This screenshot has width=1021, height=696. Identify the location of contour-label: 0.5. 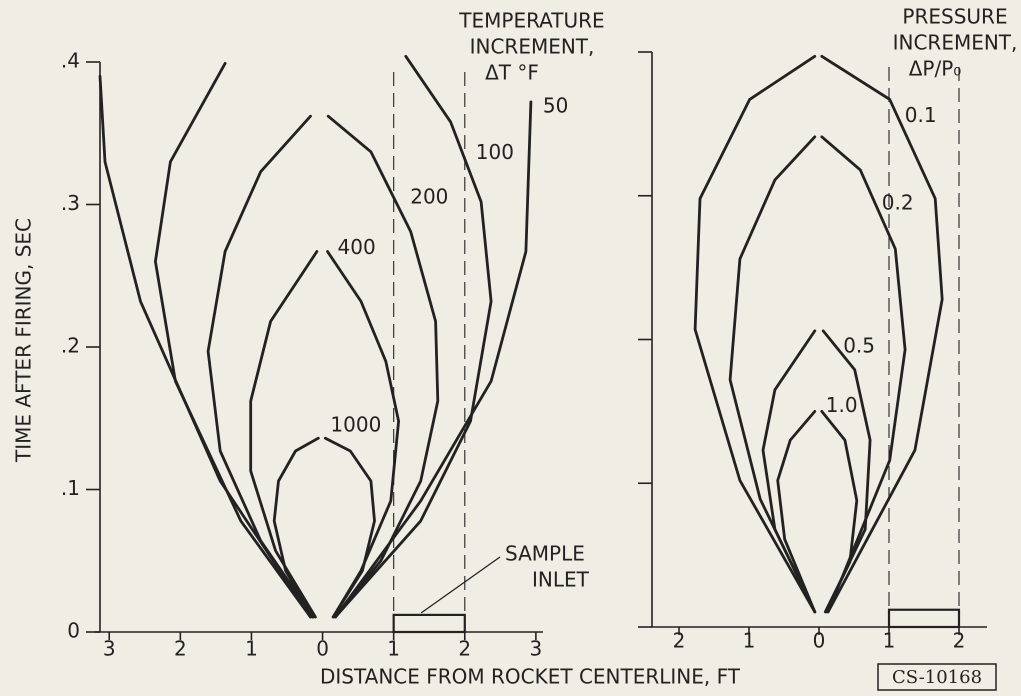
(859, 345).